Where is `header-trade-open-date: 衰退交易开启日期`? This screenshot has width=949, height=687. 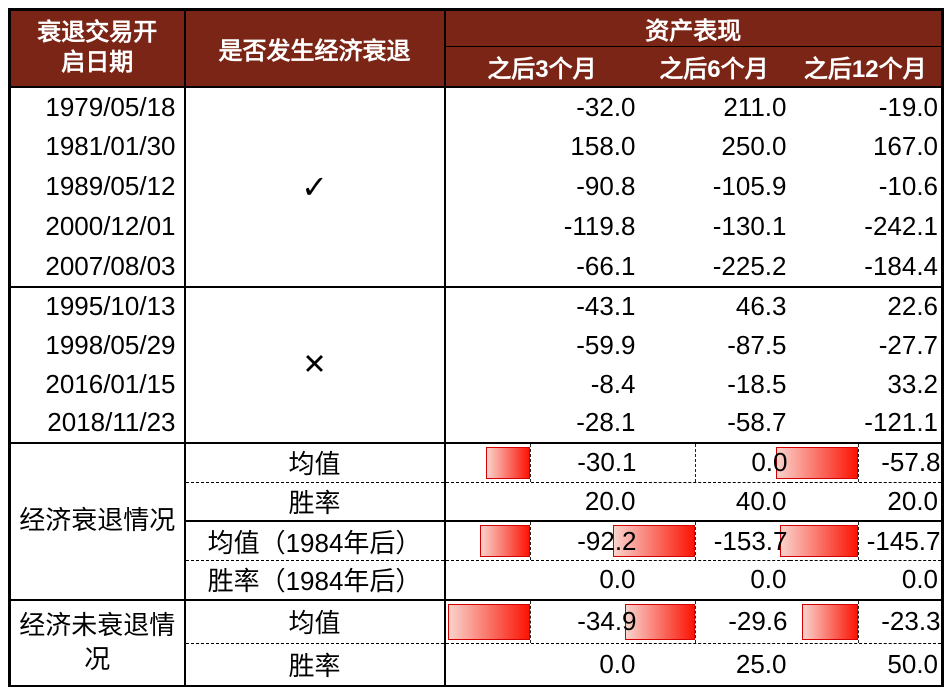
header-trade-open-date: 衰退交易开启日期 is located at coordinates (97, 48).